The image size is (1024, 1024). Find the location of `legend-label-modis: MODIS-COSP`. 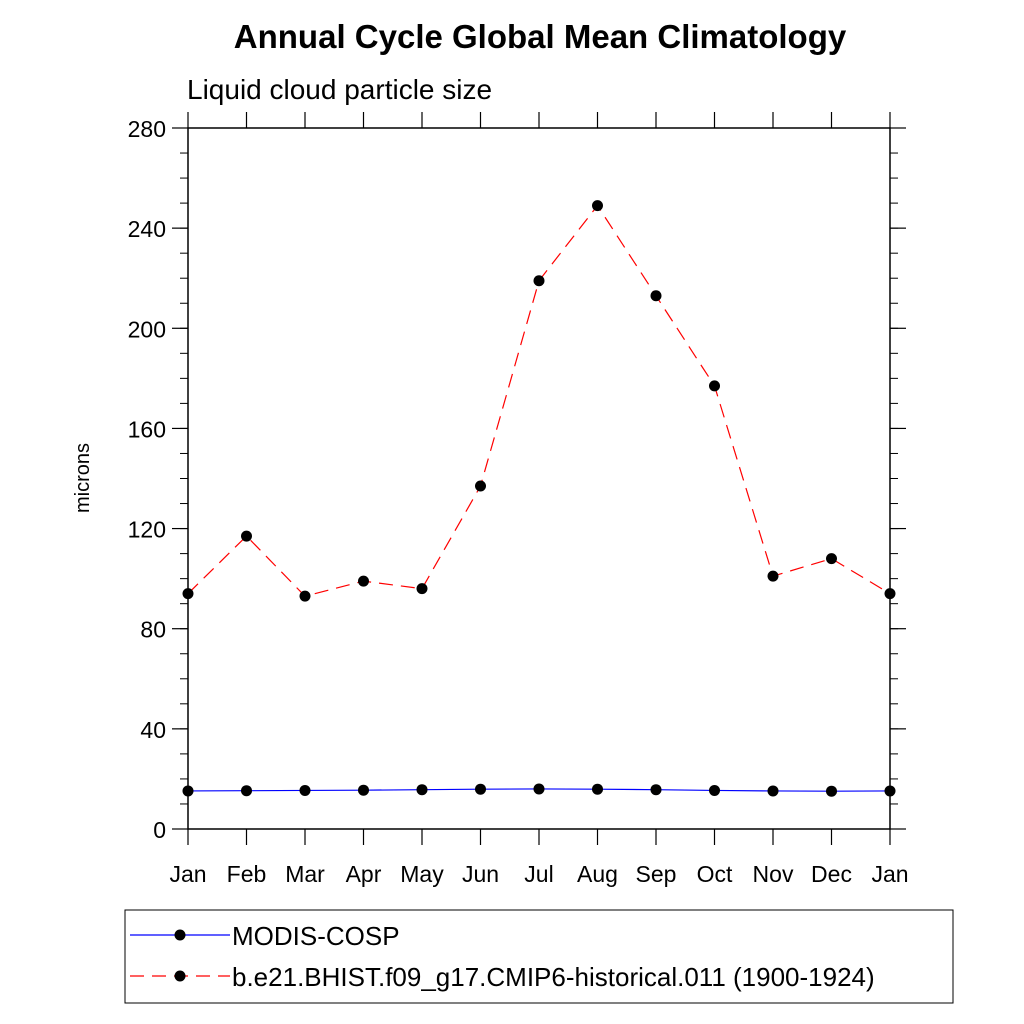

legend-label-modis: MODIS-COSP is located at coordinates (316, 936).